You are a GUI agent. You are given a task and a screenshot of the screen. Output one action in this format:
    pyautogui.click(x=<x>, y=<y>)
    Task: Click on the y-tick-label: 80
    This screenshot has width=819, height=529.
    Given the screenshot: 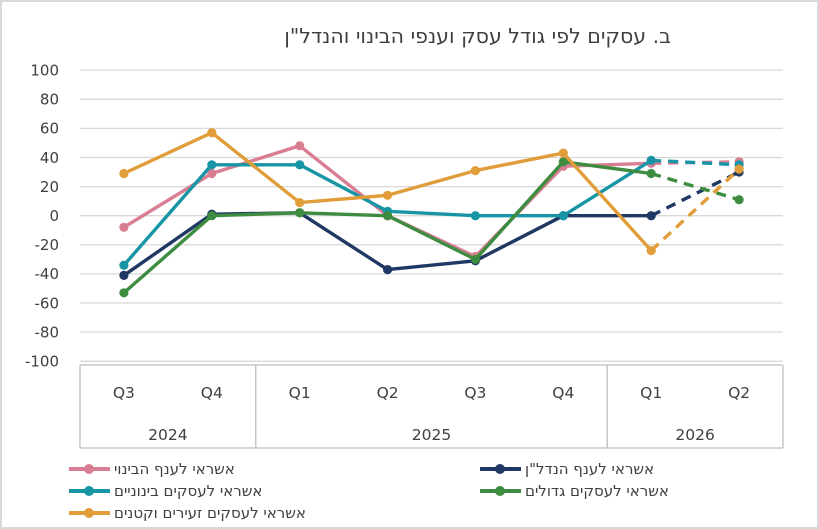 What is the action you would take?
    pyautogui.click(x=49, y=100)
    